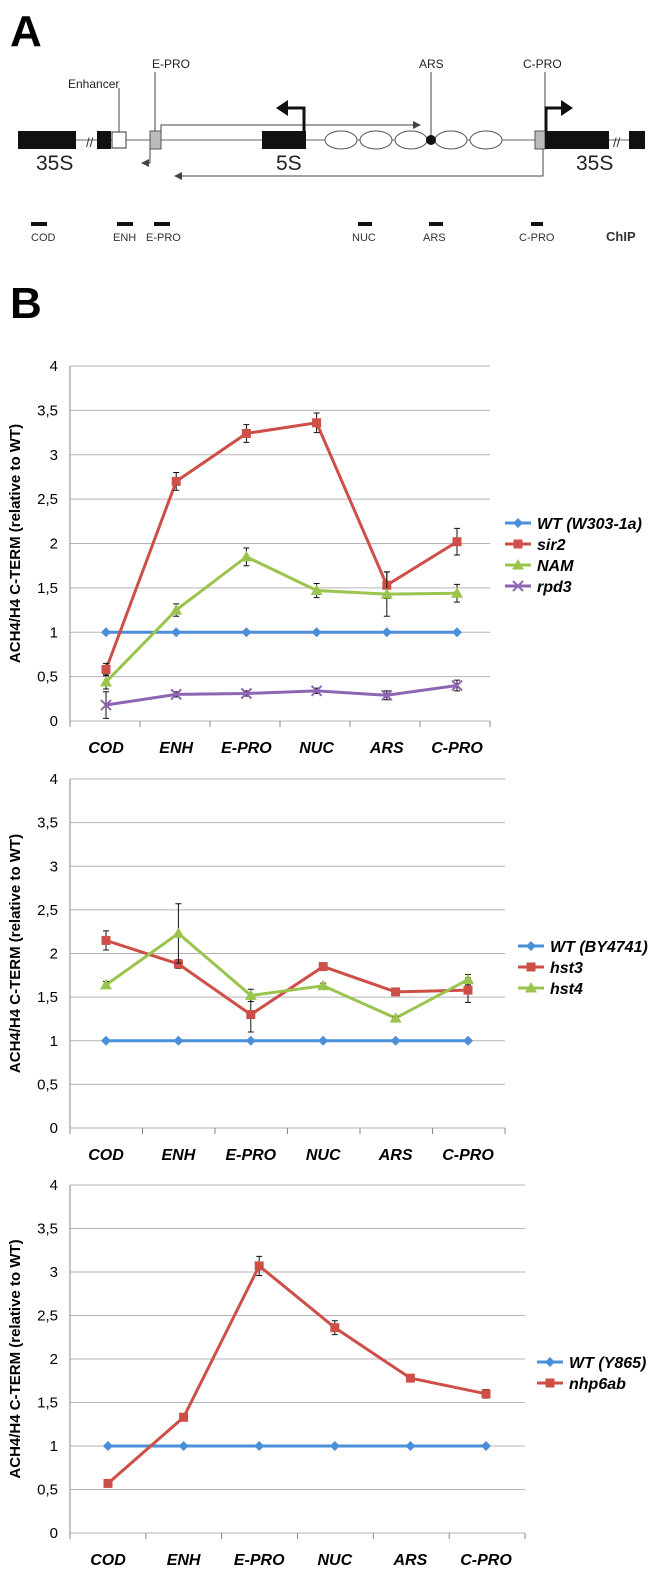 Image resolution: width=665 pixels, height=1592 pixels. What do you see at coordinates (54, 1272) in the screenshot?
I see `y-tick-label: 3` at bounding box center [54, 1272].